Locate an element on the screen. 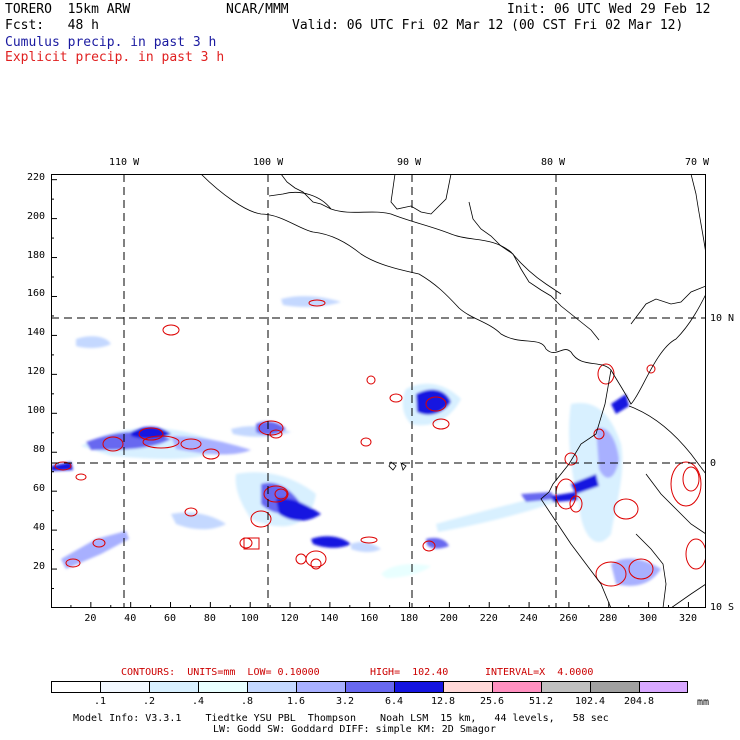  precip-color-legend is located at coordinates (369, 687).